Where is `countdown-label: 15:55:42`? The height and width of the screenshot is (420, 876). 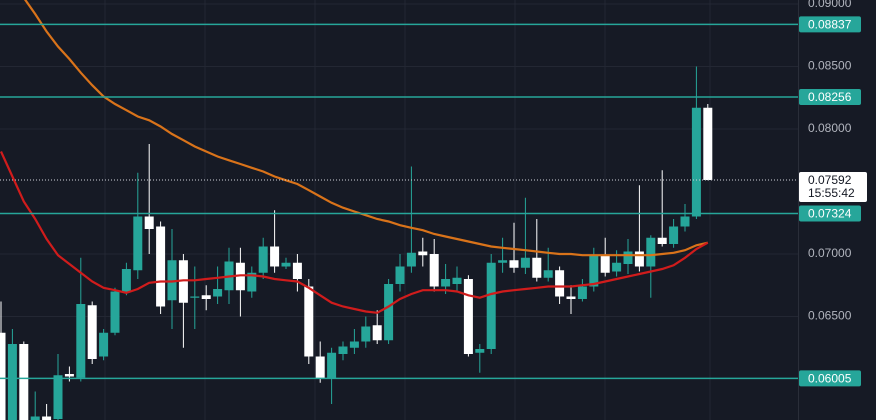 countdown-label: 15:55:42 is located at coordinates (831, 193).